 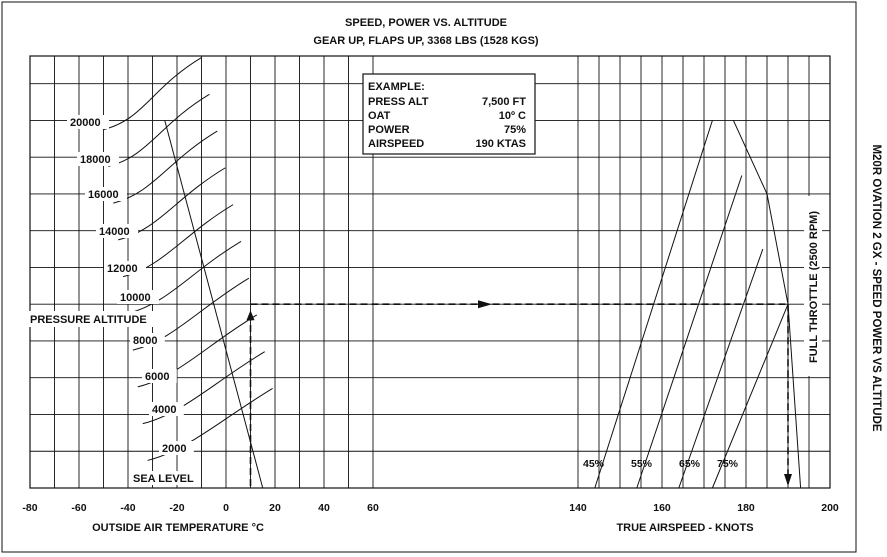 What do you see at coordinates (426, 41) in the screenshot?
I see `chart-subtitle: GEAR UP, FLAPS UP, 3368 LBS (1528 KGS)` at bounding box center [426, 41].